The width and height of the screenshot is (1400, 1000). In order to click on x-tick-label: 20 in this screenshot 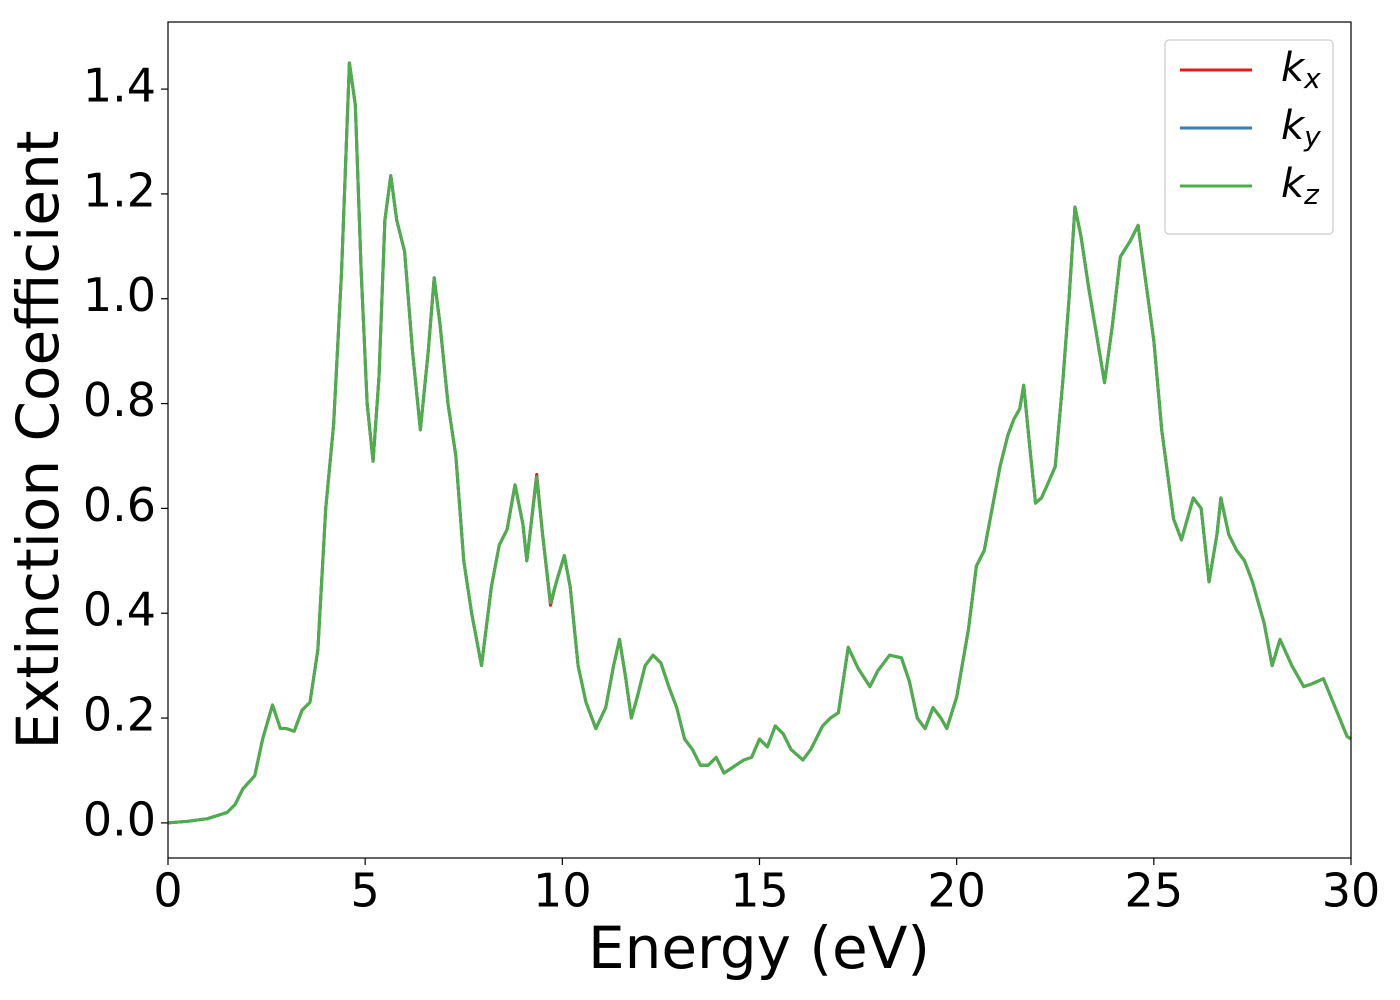, I will do `click(956, 891)`.